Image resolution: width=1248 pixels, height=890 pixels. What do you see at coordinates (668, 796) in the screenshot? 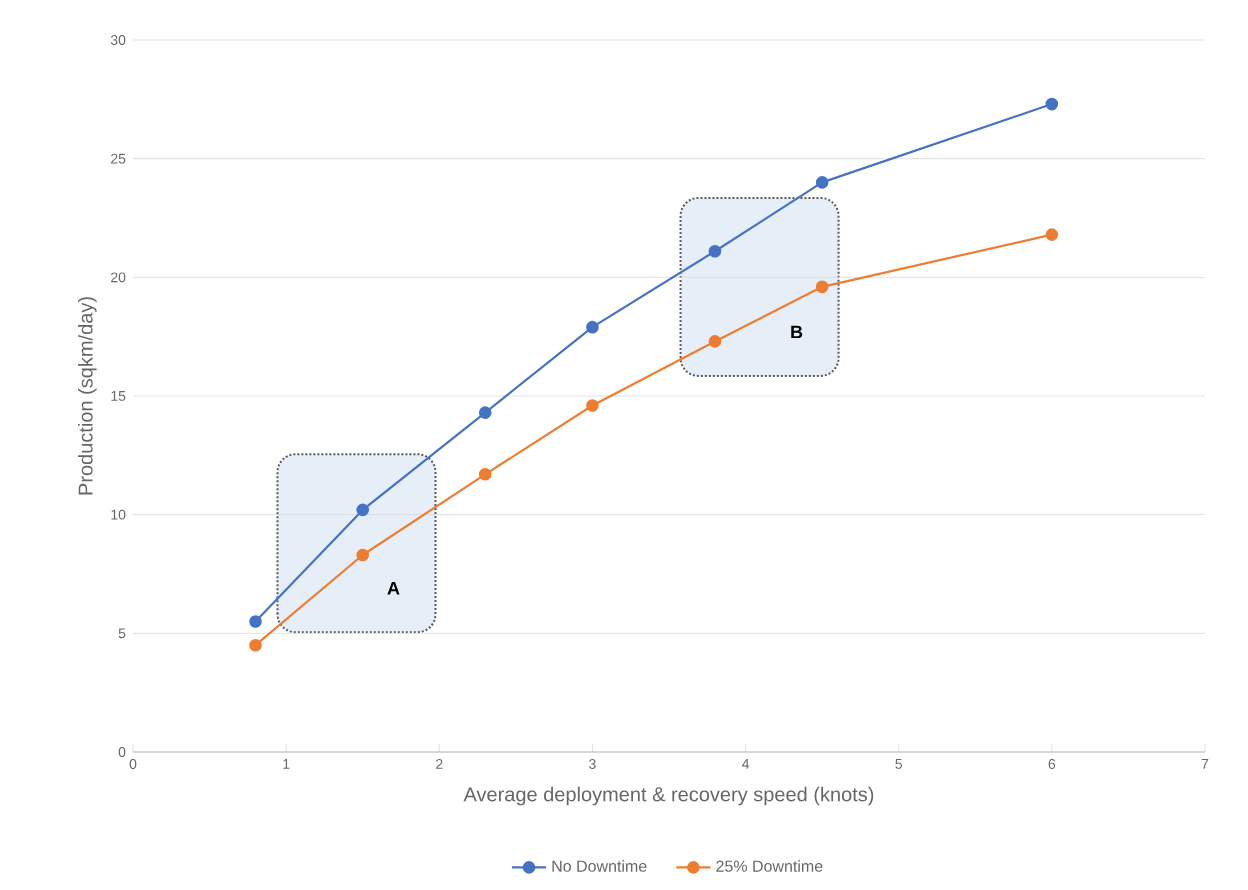
I see `x-axis-title: Average deployment & recovery speed (knots)` at bounding box center [668, 796].